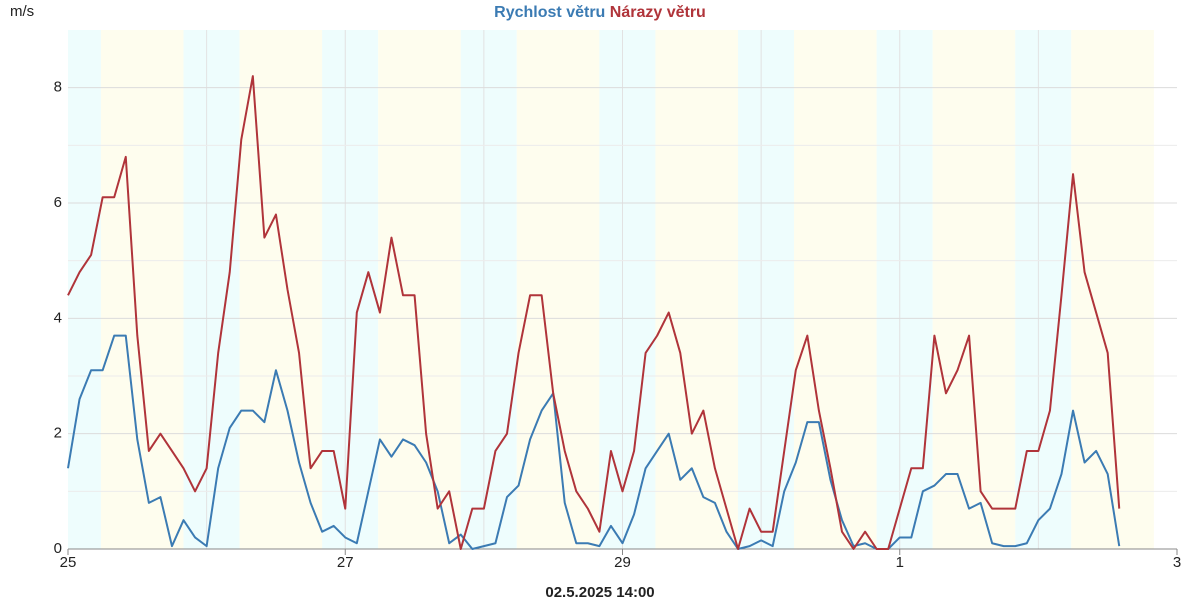 This screenshot has height=600, width=1200. What do you see at coordinates (58, 202) in the screenshot?
I see `y-tick-label: 6` at bounding box center [58, 202].